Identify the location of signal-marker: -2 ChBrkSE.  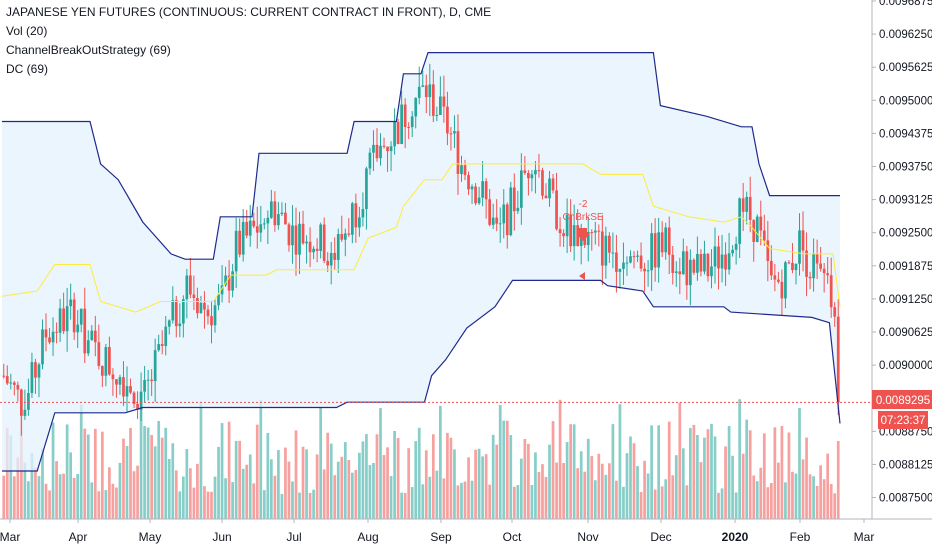
(583, 239).